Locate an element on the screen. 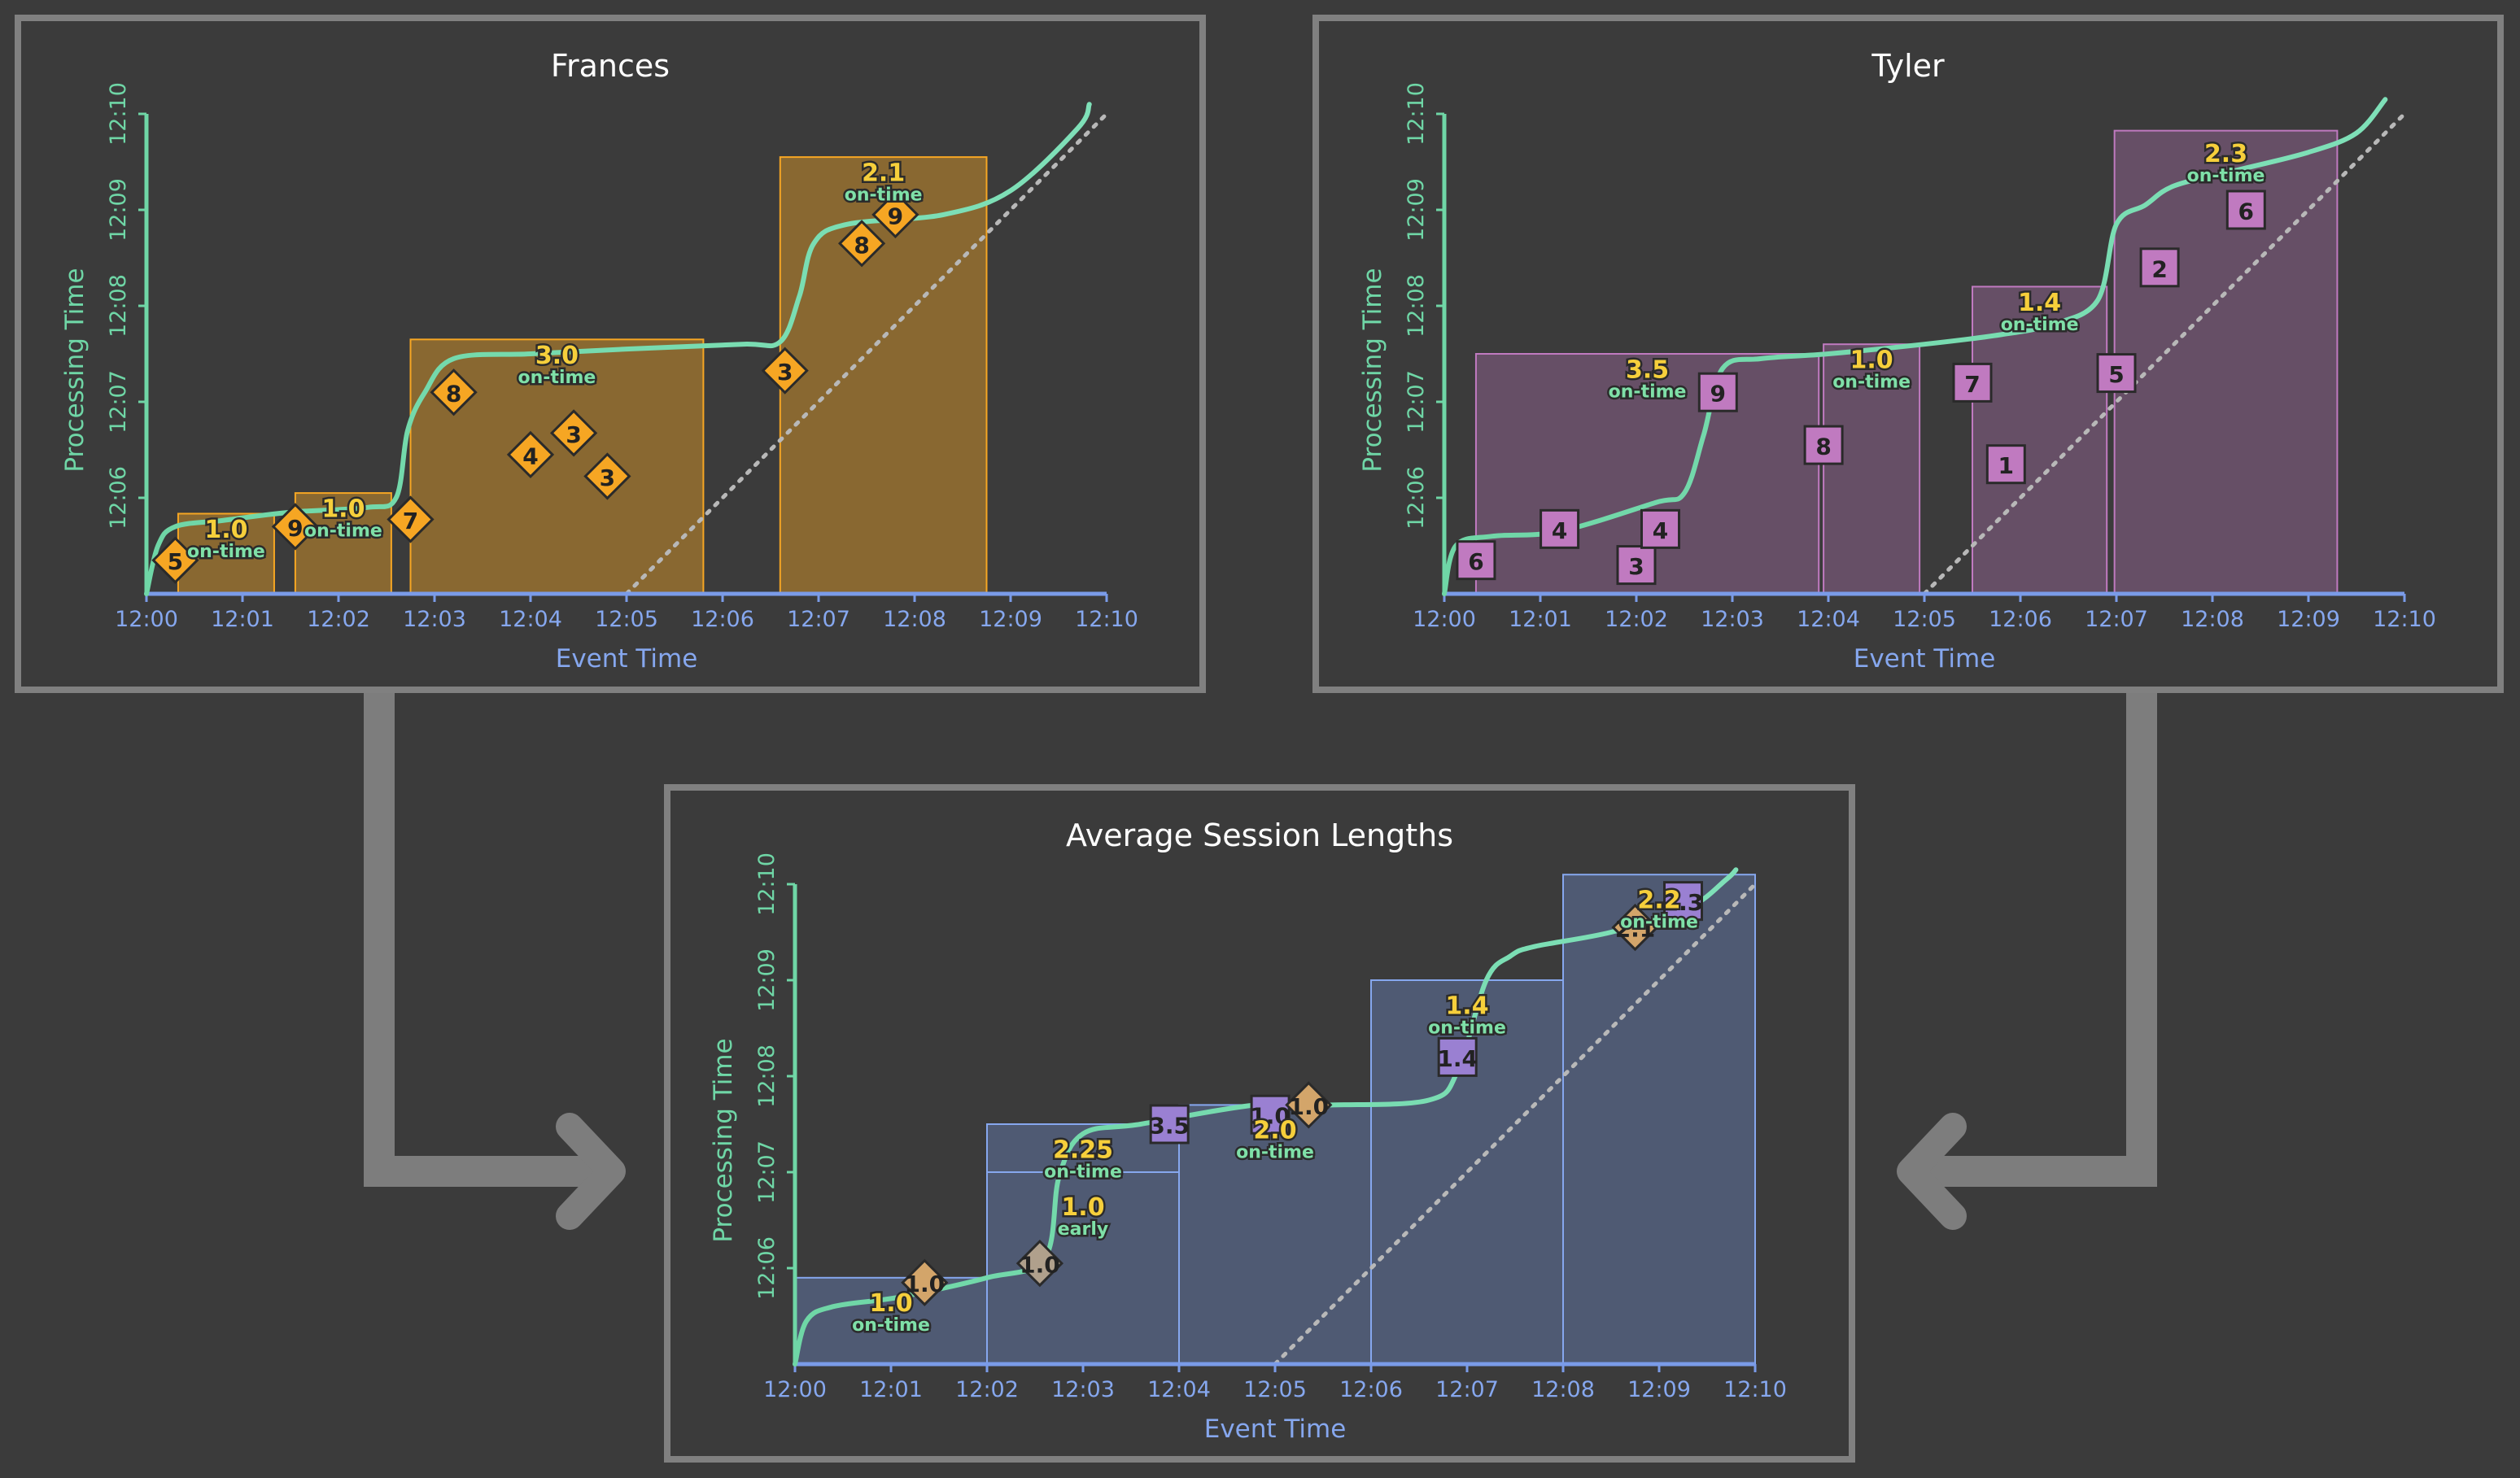 The height and width of the screenshot is (1478, 2520). data-point: 1 is located at coordinates (2006, 465).